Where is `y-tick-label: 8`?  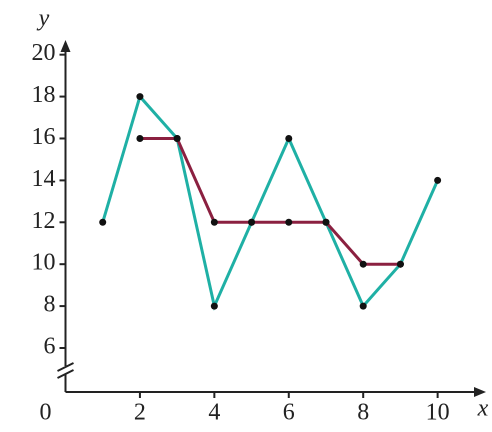
y-tick-label: 8 is located at coordinates (50, 305).